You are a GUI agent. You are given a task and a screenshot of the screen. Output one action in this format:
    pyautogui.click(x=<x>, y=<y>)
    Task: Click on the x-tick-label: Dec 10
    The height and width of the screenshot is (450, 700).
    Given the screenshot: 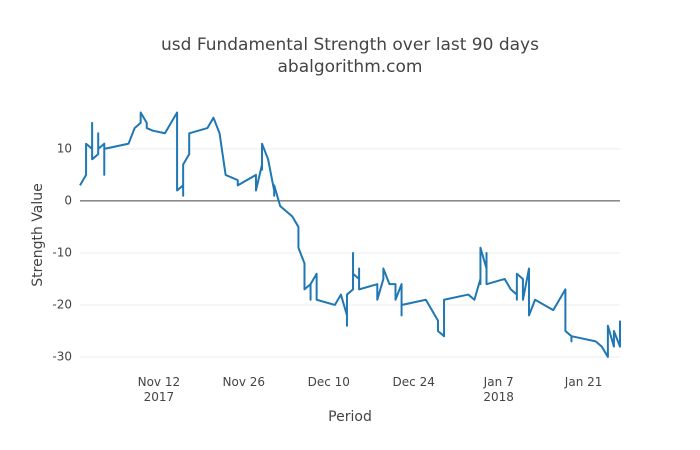 What is the action you would take?
    pyautogui.click(x=329, y=382)
    